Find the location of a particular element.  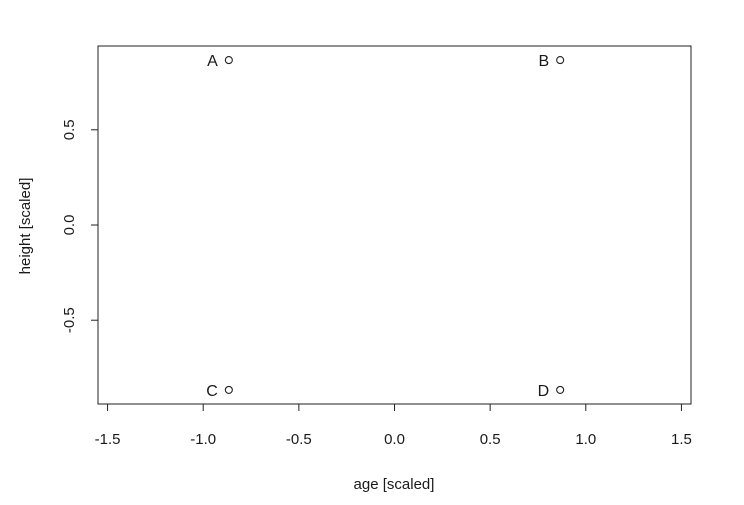

x-tick-label: 0.0 is located at coordinates (394, 439).